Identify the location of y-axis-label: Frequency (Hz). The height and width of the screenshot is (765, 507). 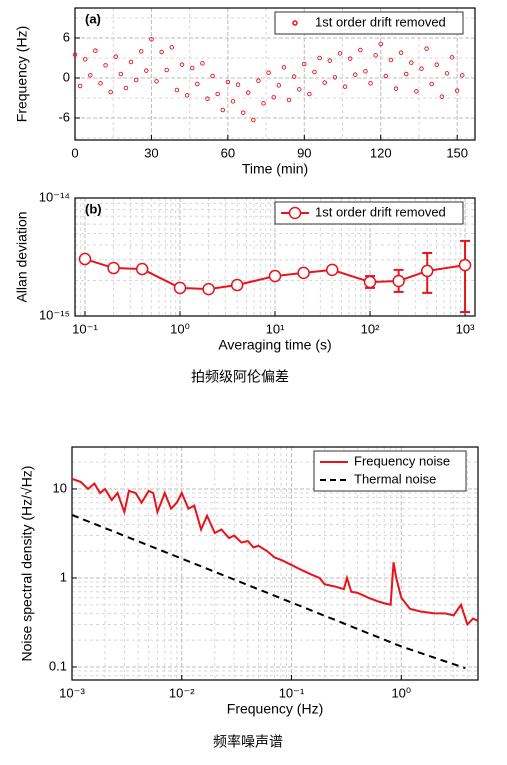
(22, 74).